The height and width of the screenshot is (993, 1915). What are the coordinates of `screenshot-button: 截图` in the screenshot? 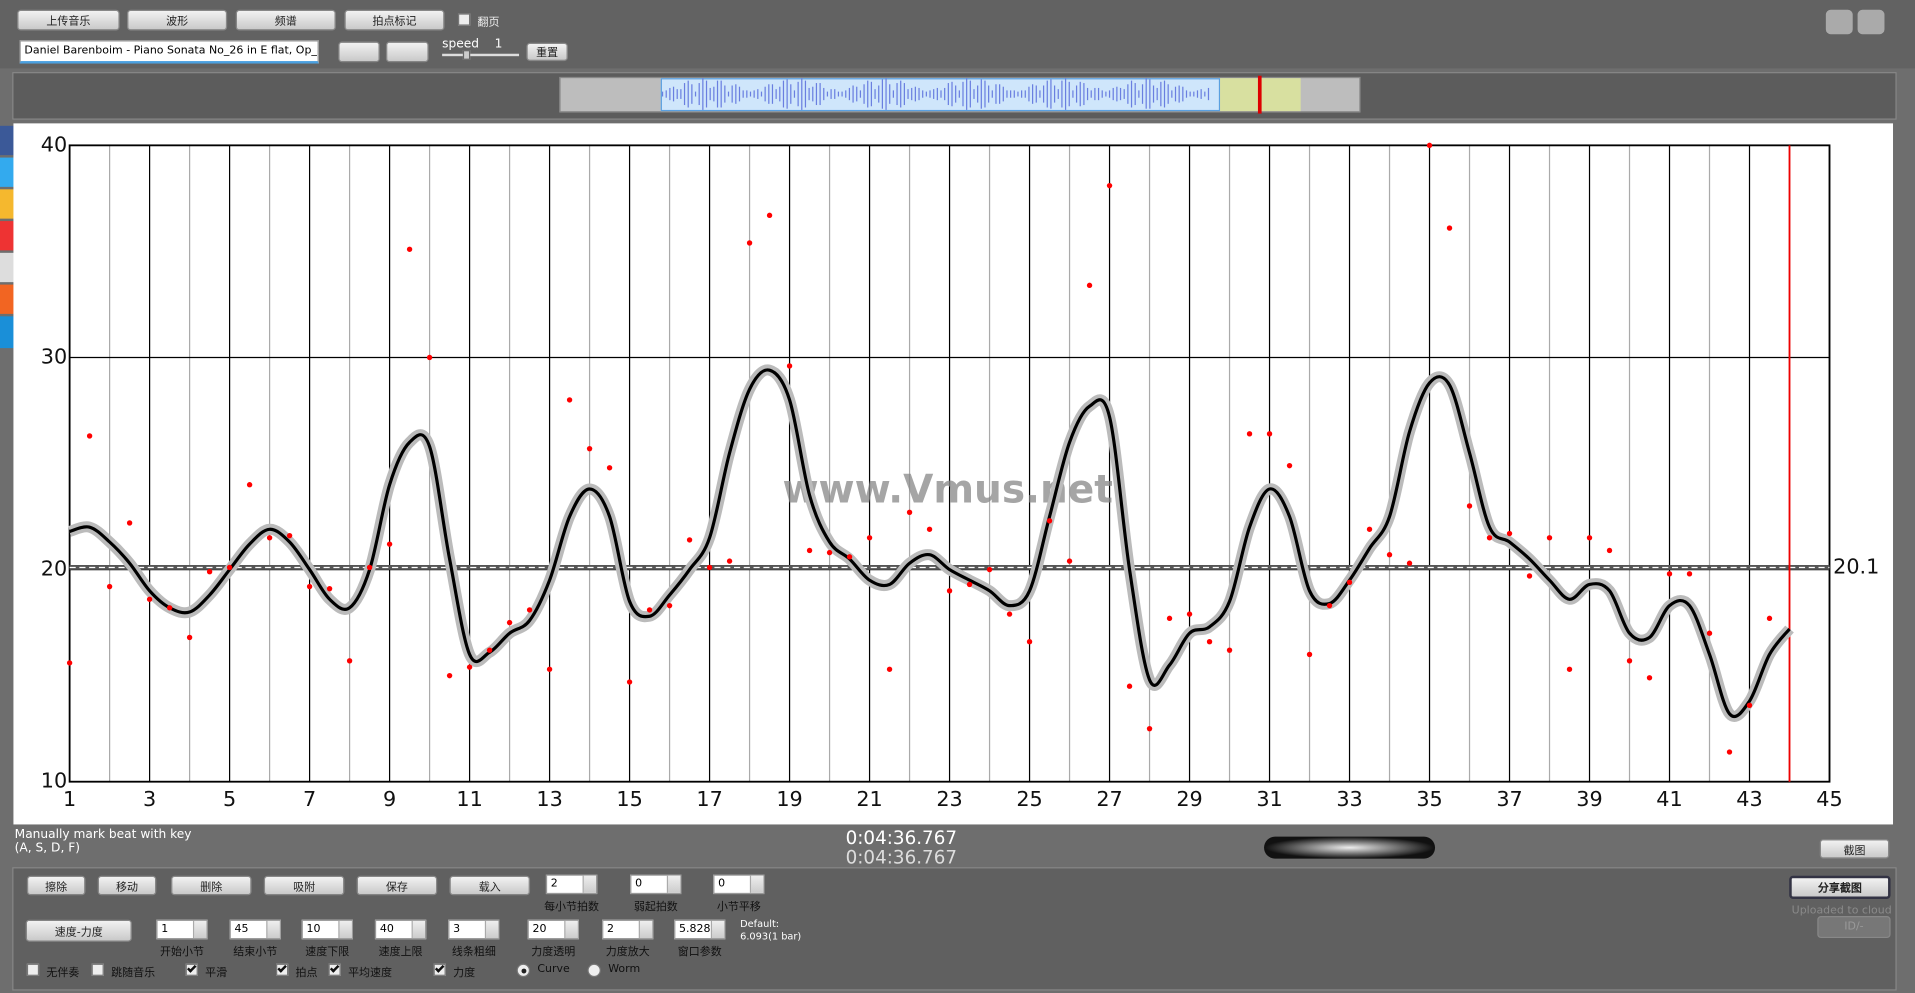 It's located at (1854, 849).